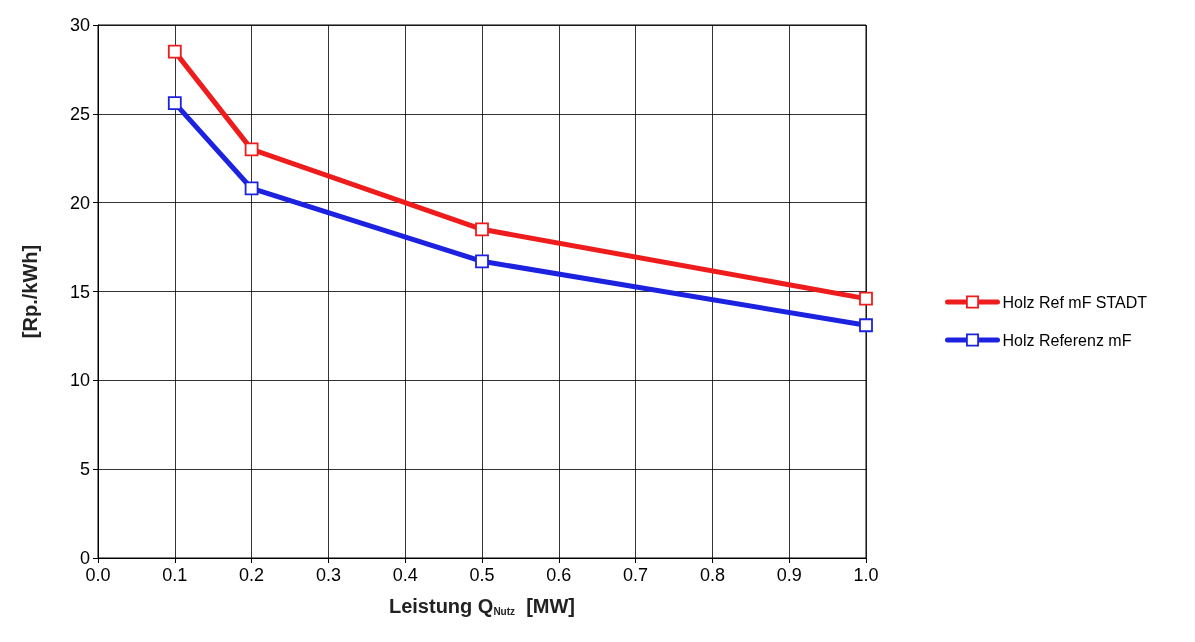 This screenshot has width=1195, height=642. I want to click on x-tick-label: 0.0, so click(98, 575).